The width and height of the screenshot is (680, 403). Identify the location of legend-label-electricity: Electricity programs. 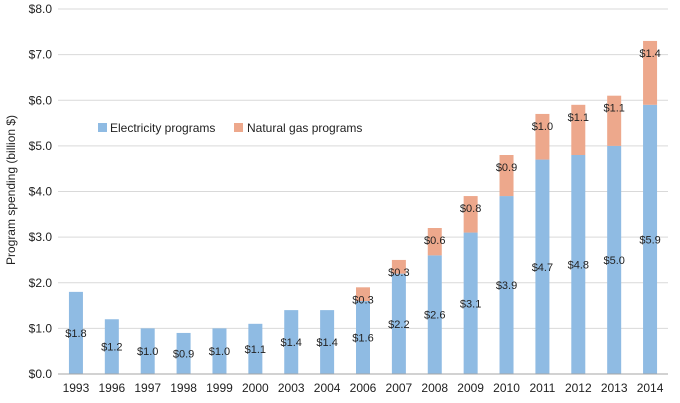
(162, 128).